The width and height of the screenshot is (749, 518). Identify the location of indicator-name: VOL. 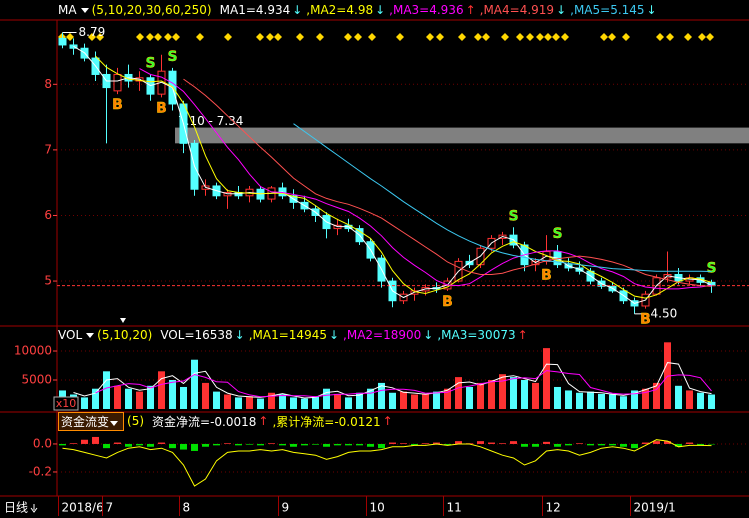
(70, 335).